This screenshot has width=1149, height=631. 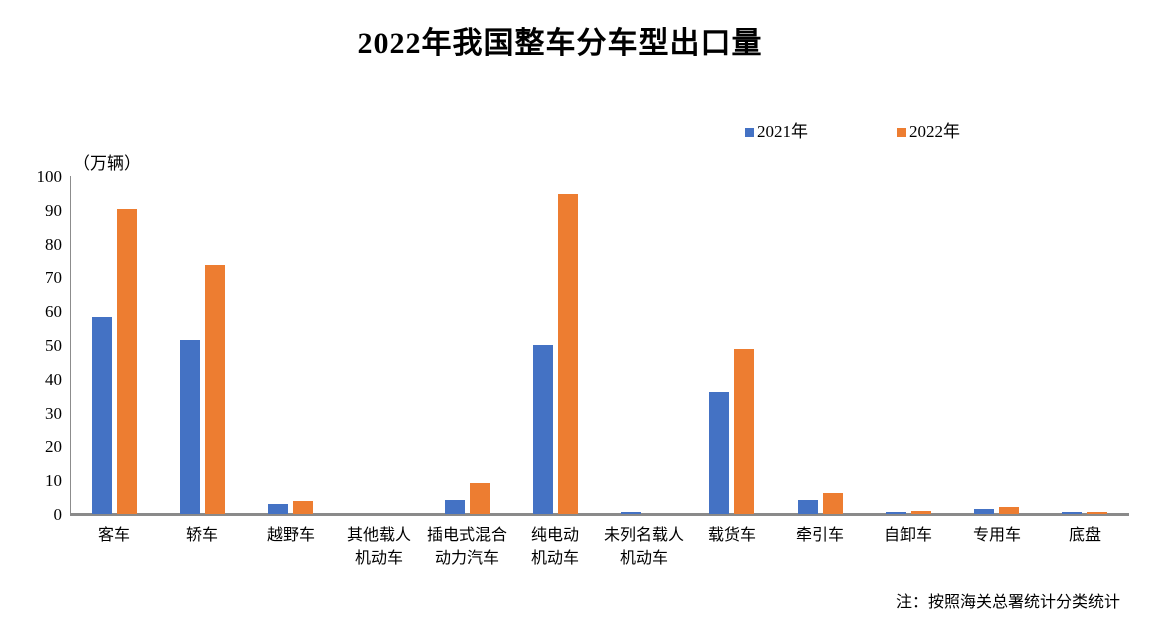 I want to click on x-category-label-未列名载人机动车: 未列名载人 机动车, so click(x=644, y=547).